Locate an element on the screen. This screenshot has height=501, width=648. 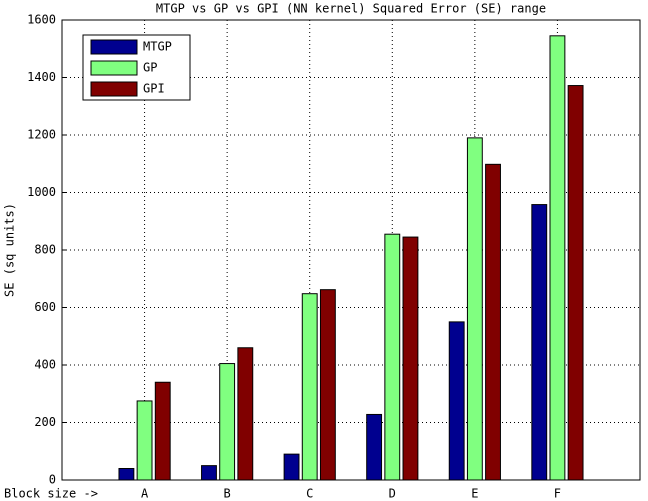
y-tick-label: 200 is located at coordinates (45, 422).